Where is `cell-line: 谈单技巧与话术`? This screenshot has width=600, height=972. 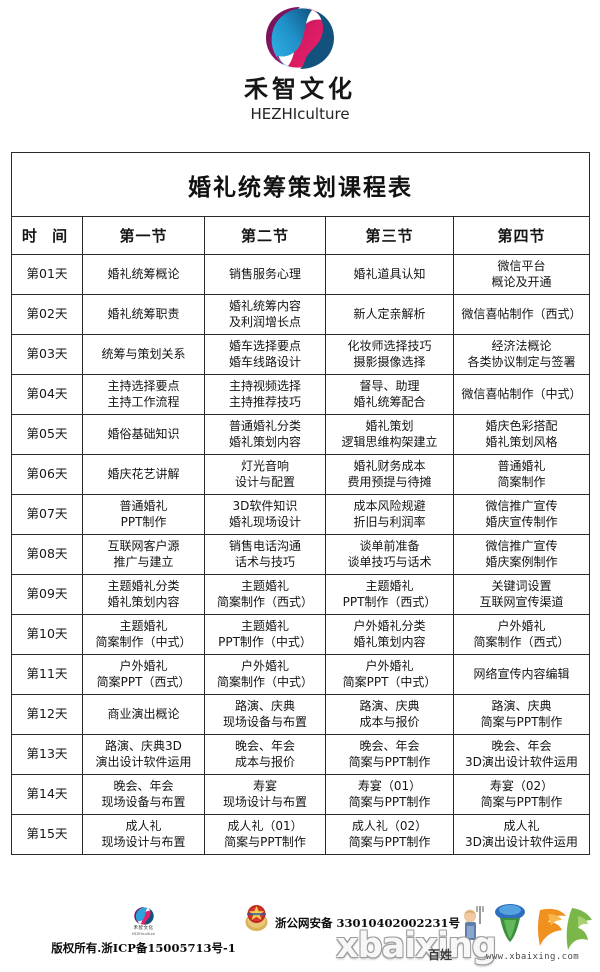
cell-line: 谈单技巧与话术 is located at coordinates (389, 561).